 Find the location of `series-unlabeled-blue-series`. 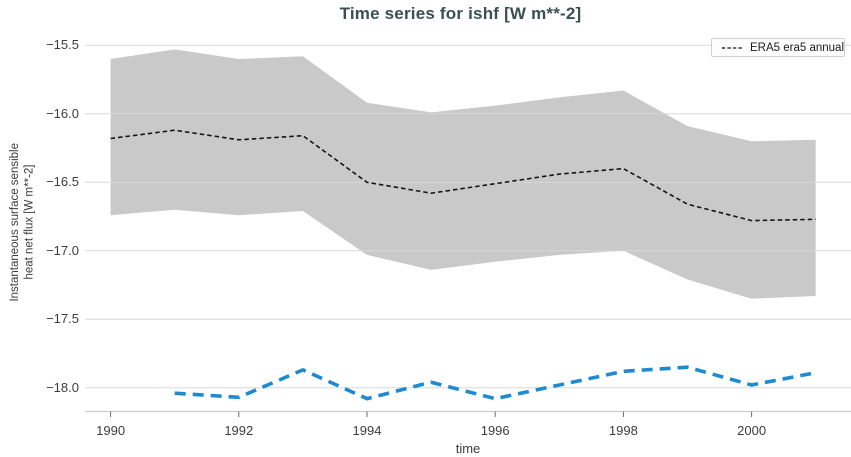

series-unlabeled-blue-series is located at coordinates (495, 383).